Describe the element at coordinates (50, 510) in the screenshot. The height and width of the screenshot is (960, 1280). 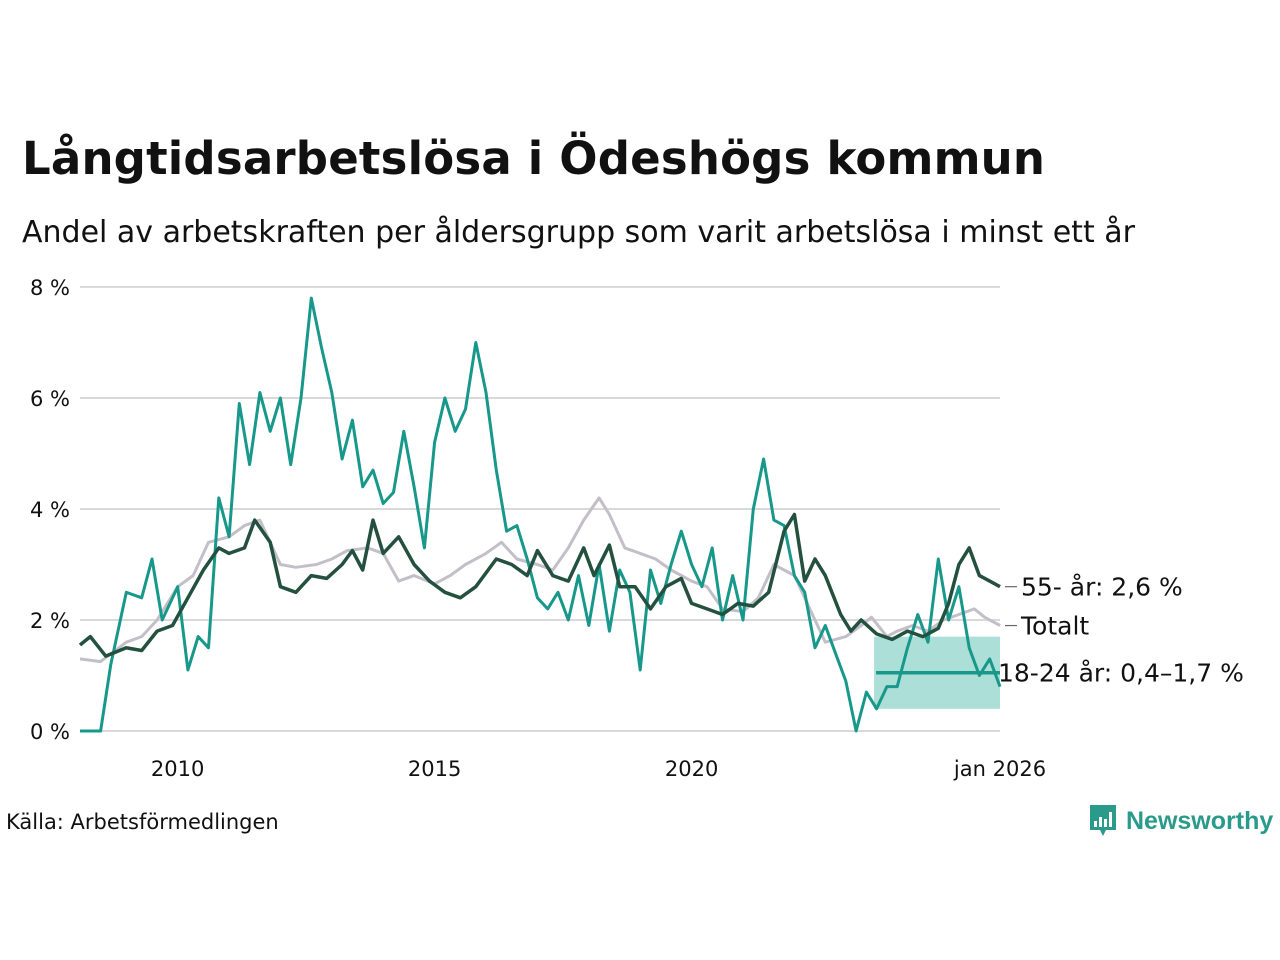
I see `y-tick-label: 4 %` at that location.